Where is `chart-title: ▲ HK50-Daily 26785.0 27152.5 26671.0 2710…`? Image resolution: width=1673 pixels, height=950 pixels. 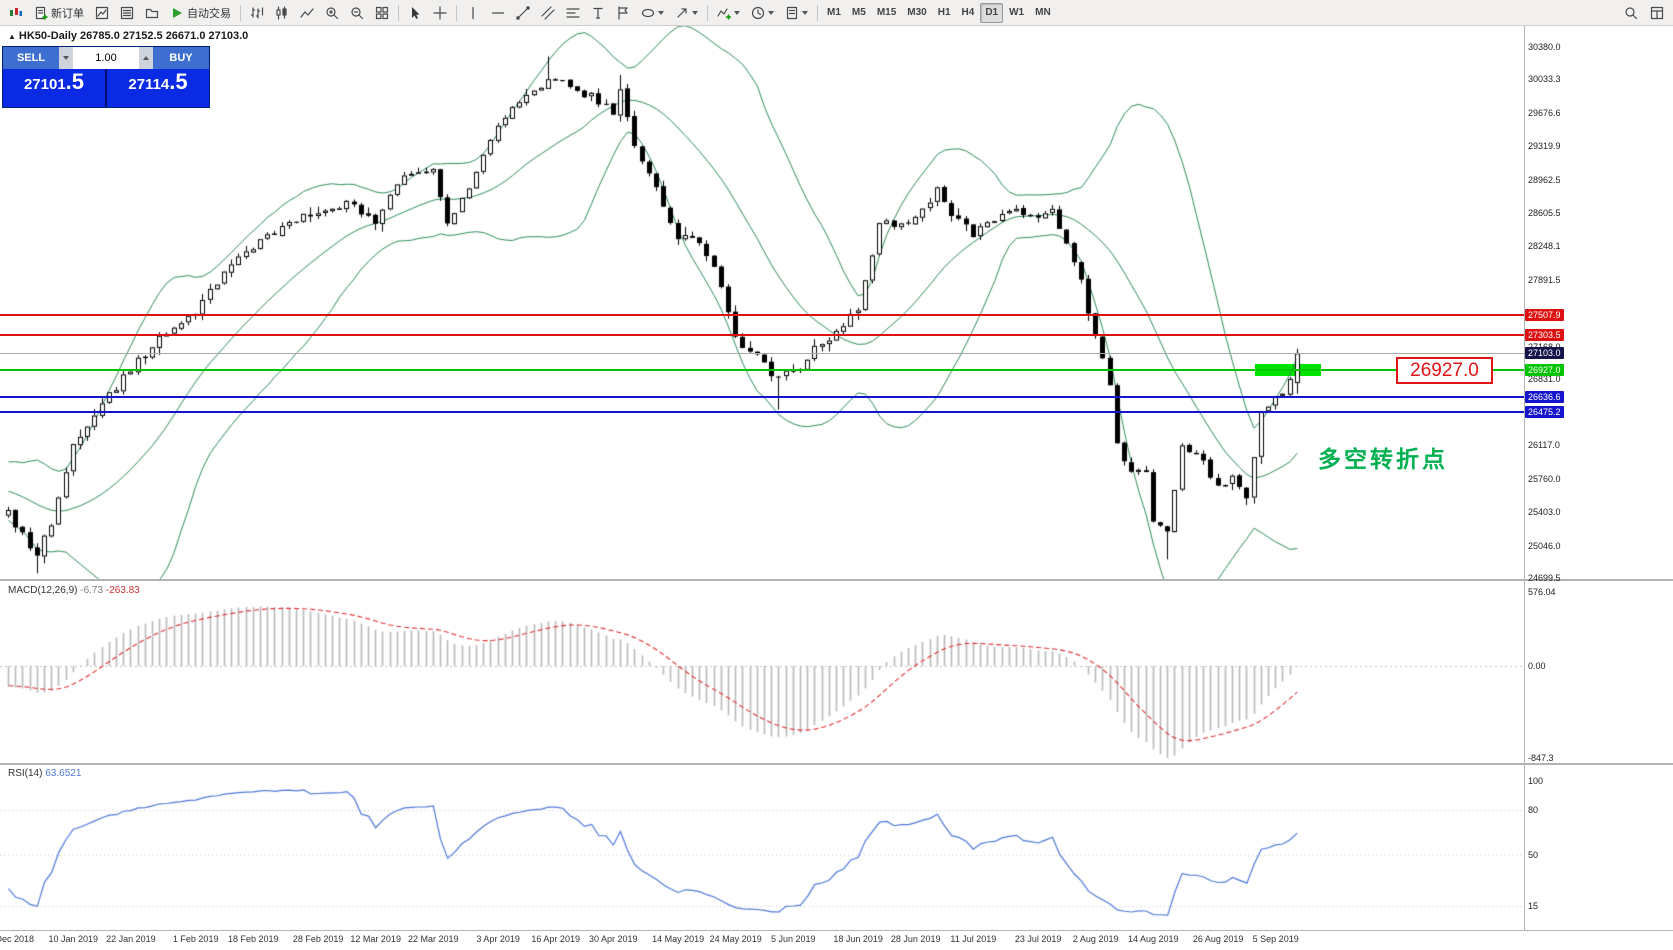 chart-title: ▲ HK50-Daily 26785.0 27152.5 26671.0 2710… is located at coordinates (128, 36).